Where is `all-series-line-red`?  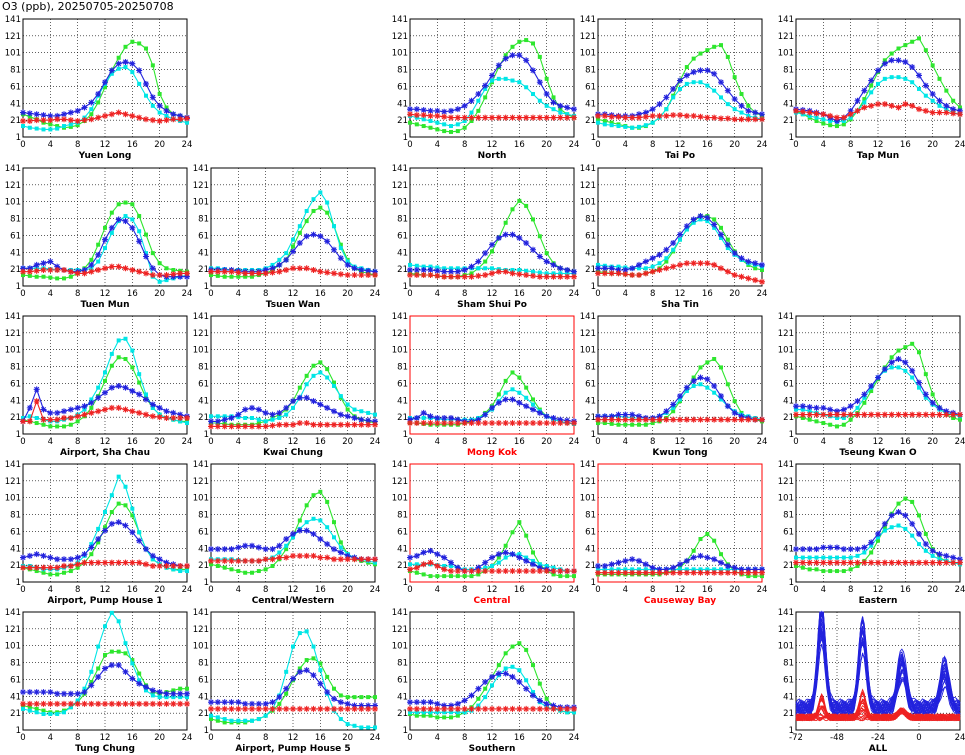
all-series-line-red is located at coordinates (878, 704).